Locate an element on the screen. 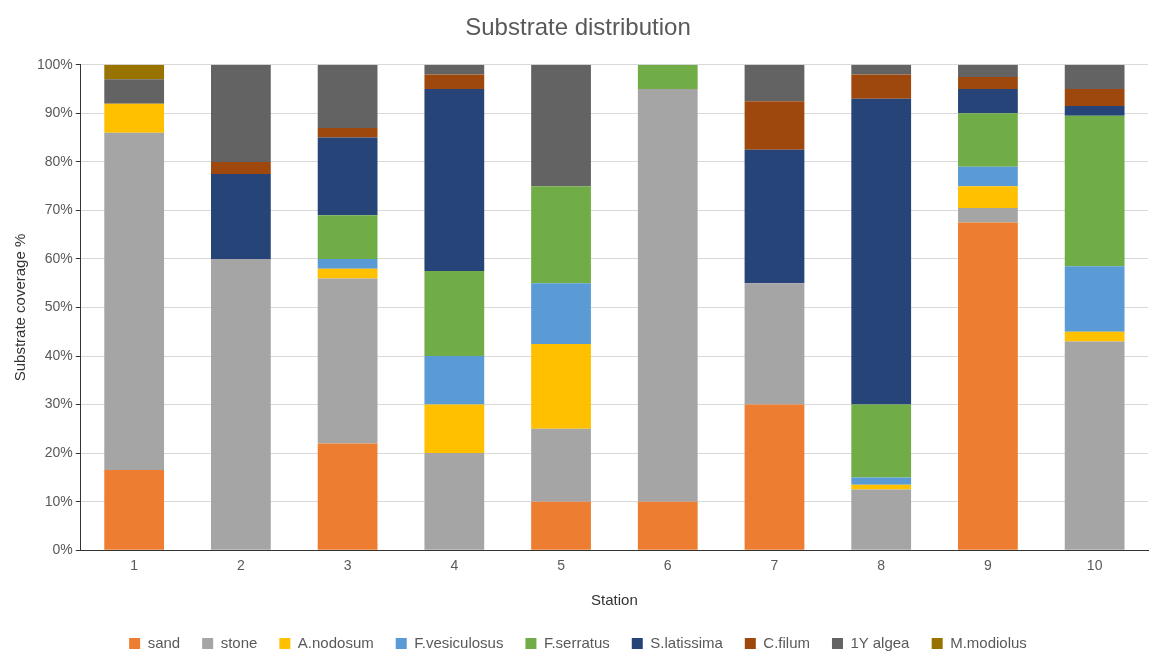 The width and height of the screenshot is (1168, 661). legend-label: F.serratus is located at coordinates (576, 642).